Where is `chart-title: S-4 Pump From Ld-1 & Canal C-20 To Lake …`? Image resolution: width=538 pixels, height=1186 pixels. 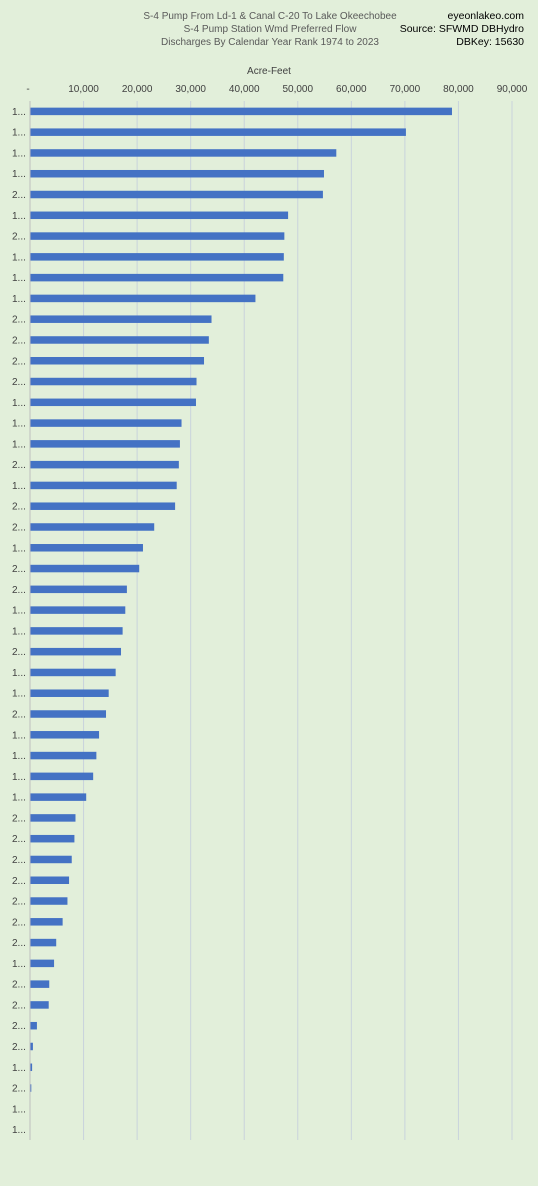 chart-title: S-4 Pump From Ld-1 & Canal C-20 To Lake … is located at coordinates (270, 29).